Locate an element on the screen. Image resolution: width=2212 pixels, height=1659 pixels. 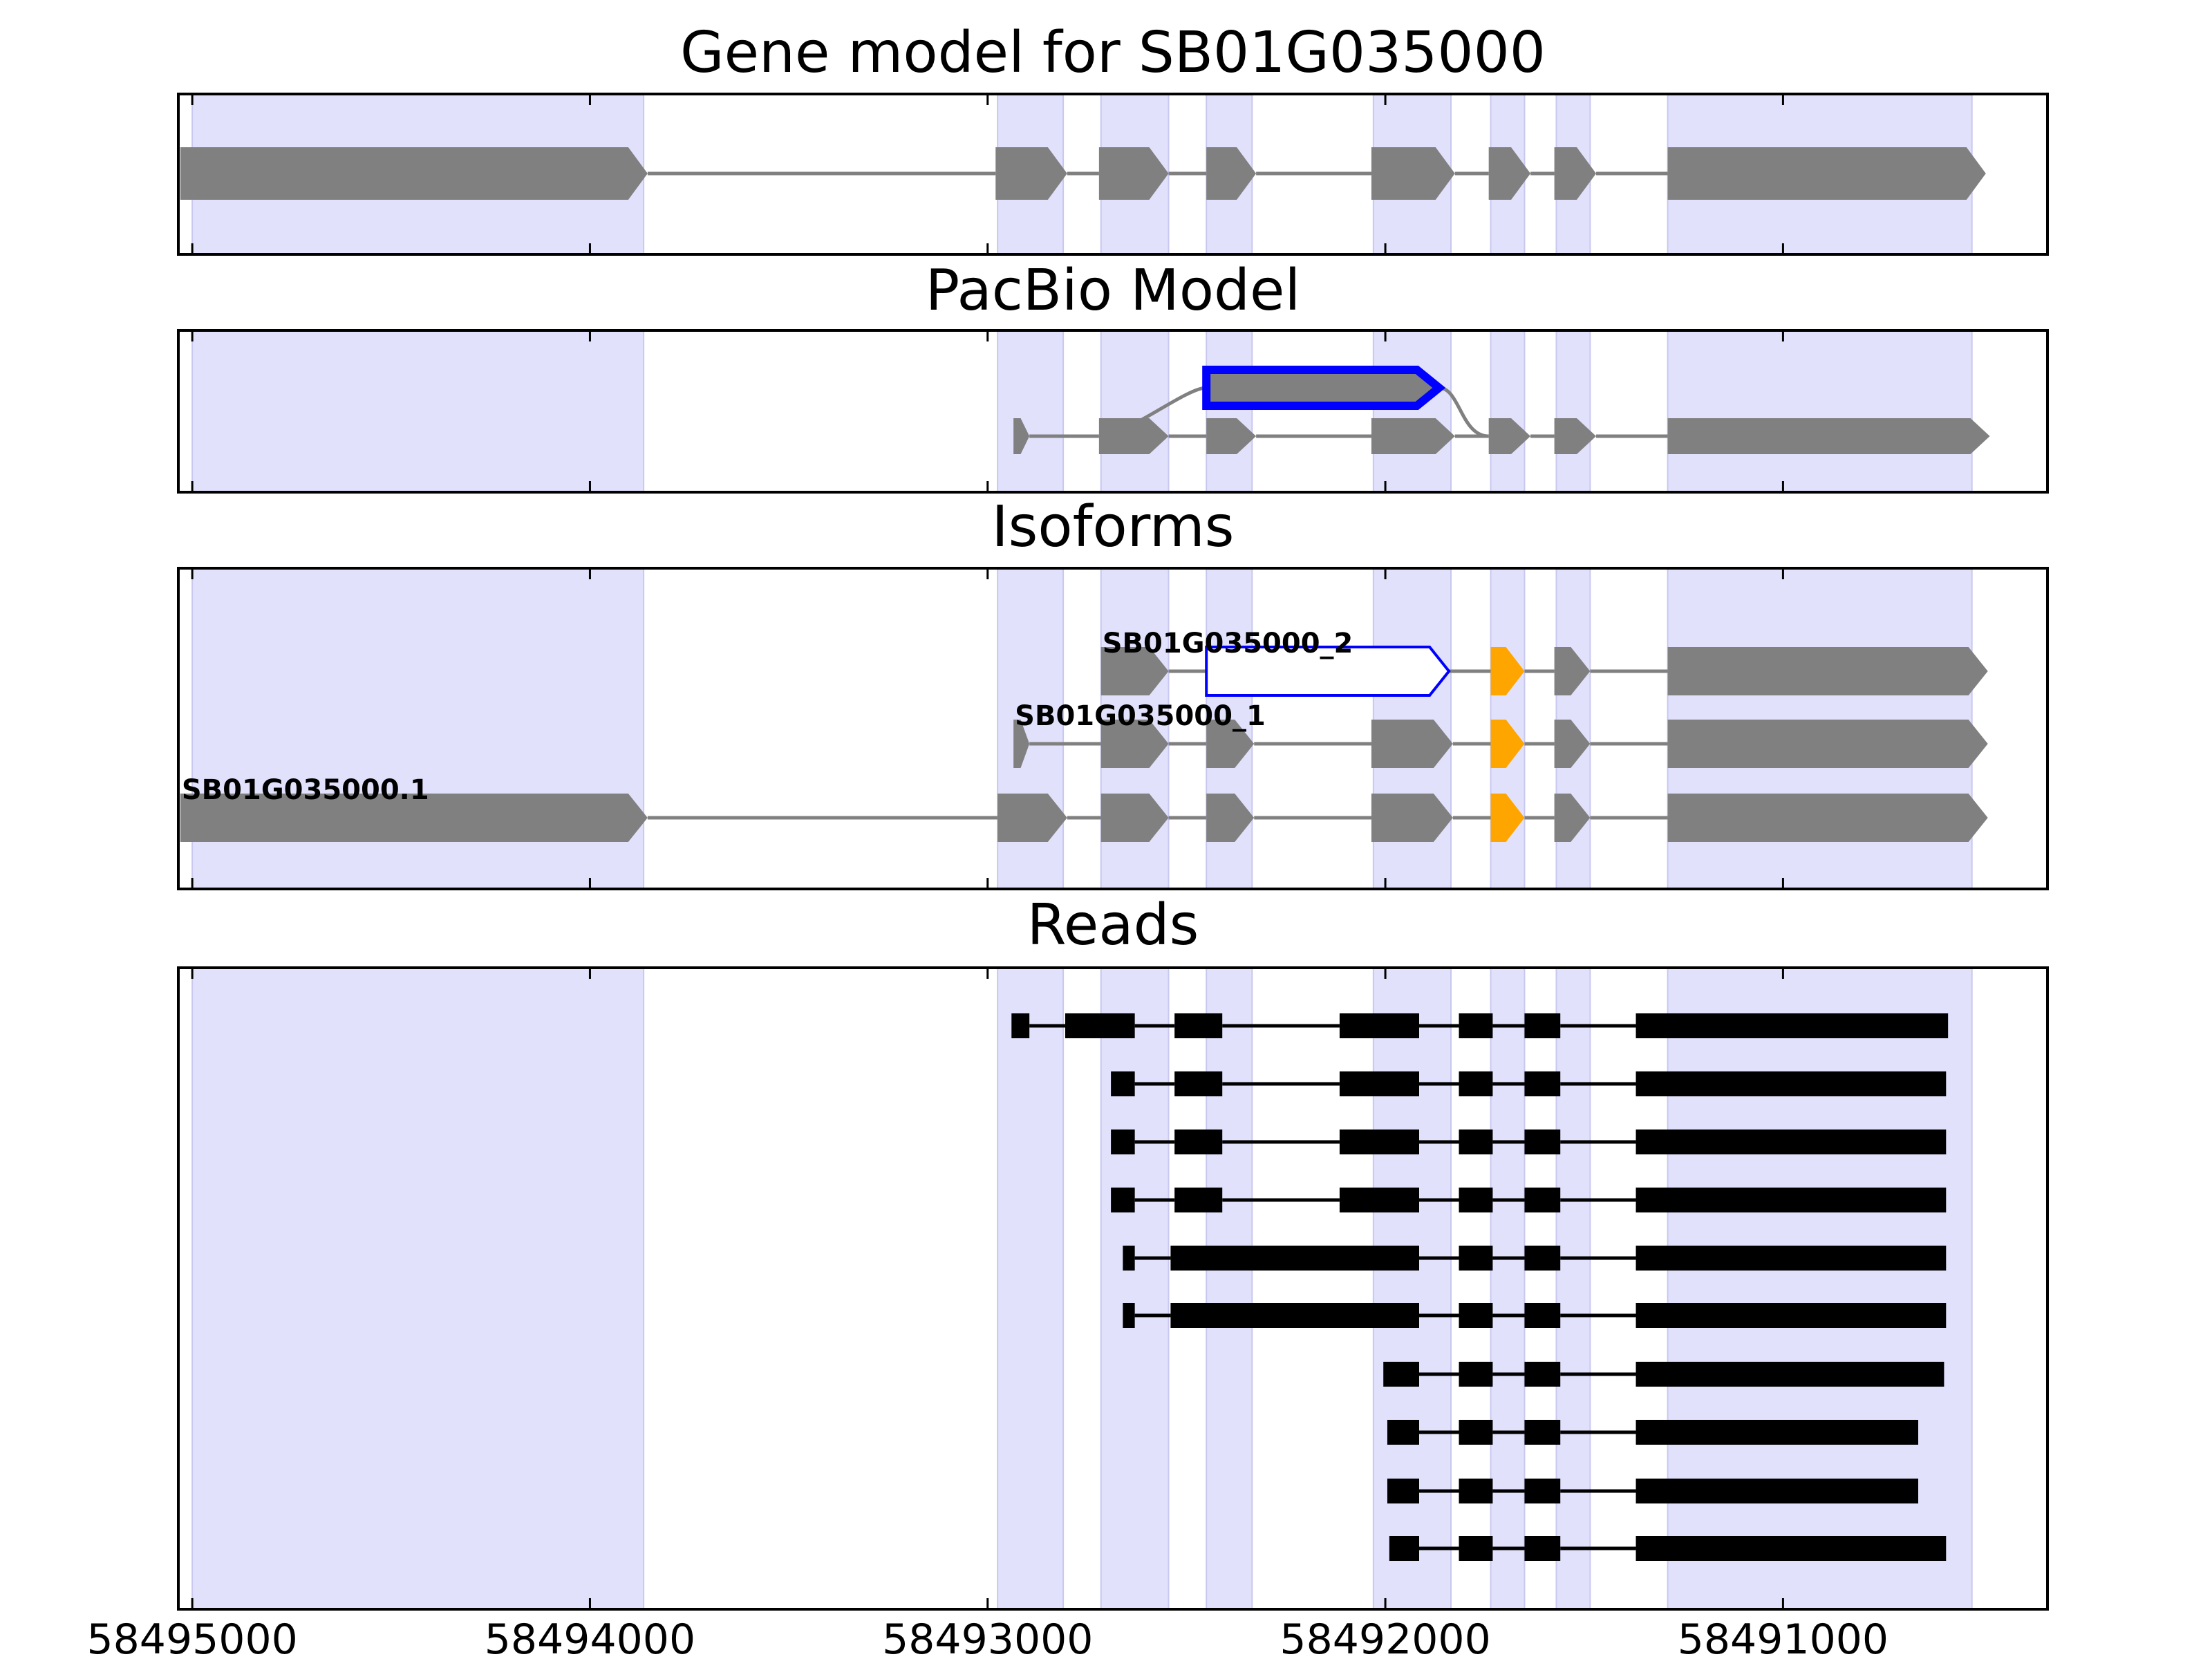
isoform-label: SB01G035000_2 is located at coordinates (1228, 643).